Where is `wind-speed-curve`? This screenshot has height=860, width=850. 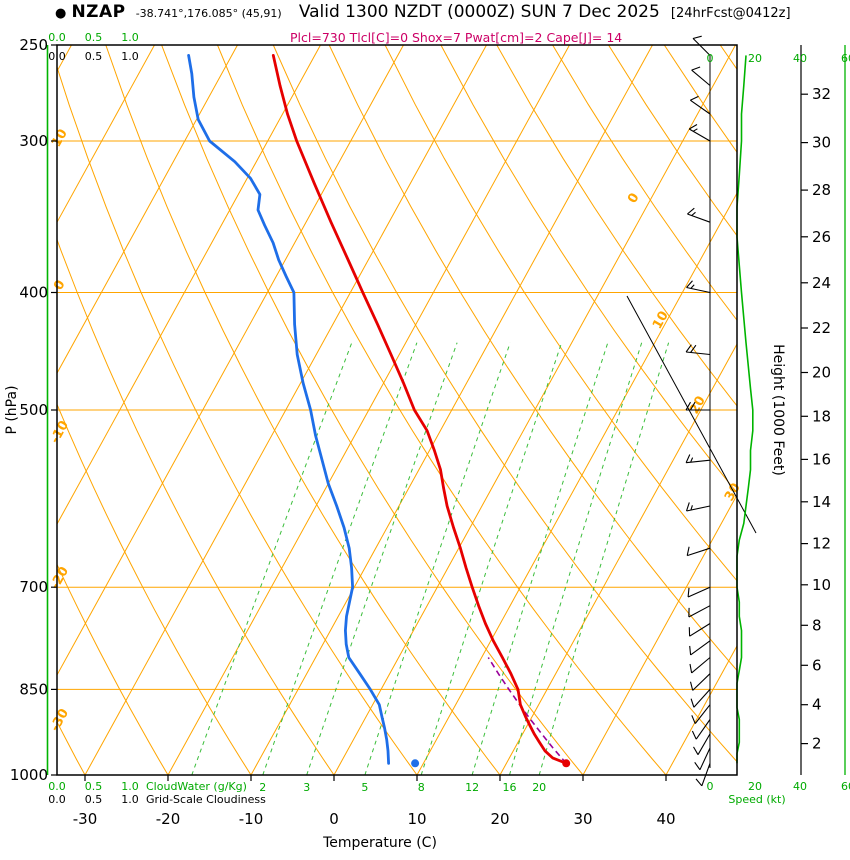 wind-speed-curve is located at coordinates (745, 409).